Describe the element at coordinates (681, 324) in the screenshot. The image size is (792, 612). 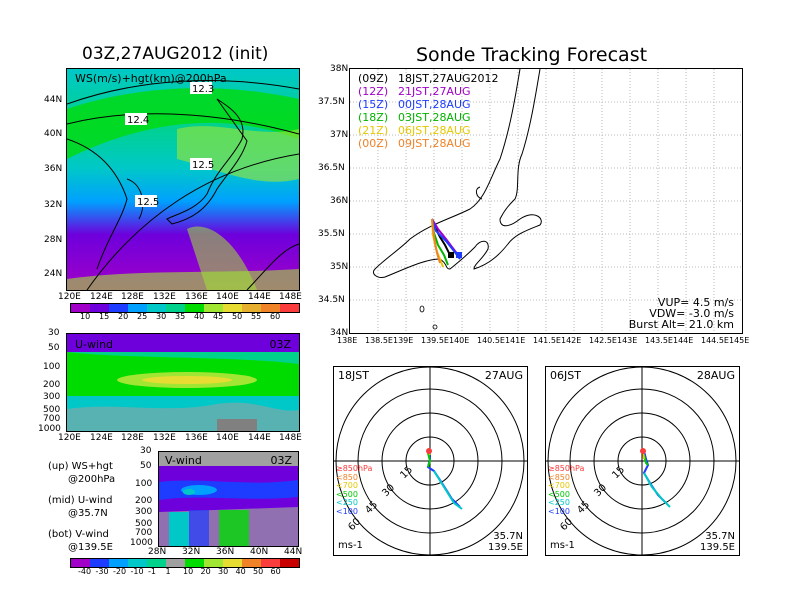
I see `param-burst: Burst Alt= 21.0 km` at that location.